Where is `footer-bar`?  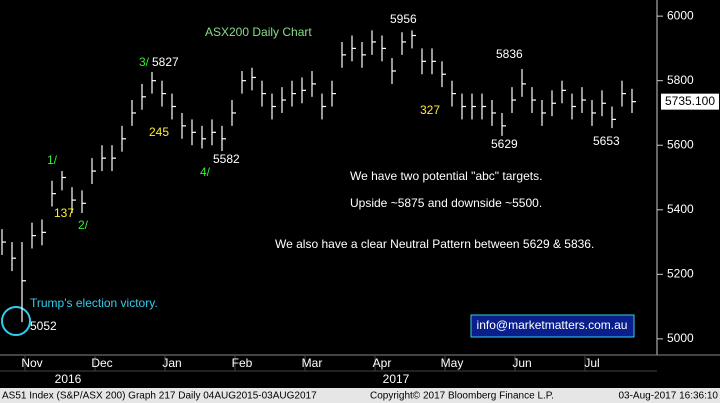
footer-bar is located at coordinates (360, 395).